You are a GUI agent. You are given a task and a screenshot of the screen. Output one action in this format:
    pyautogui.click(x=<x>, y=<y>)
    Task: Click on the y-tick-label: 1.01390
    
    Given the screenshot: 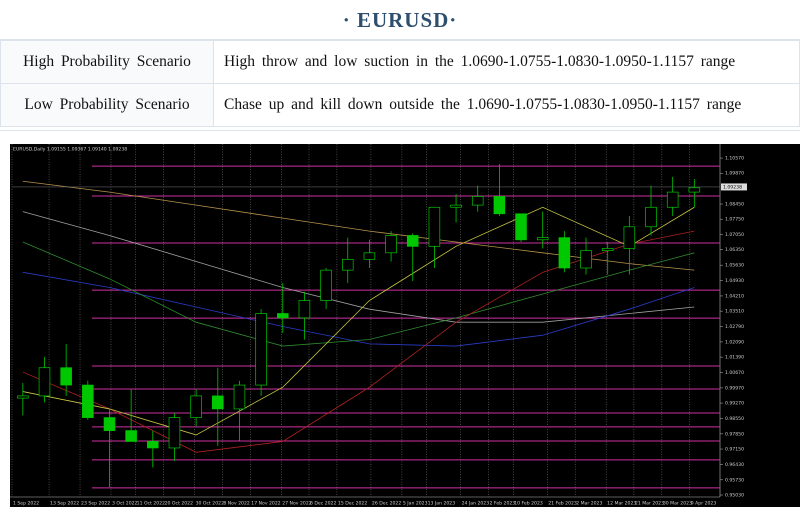 What is the action you would take?
    pyautogui.click(x=734, y=358)
    